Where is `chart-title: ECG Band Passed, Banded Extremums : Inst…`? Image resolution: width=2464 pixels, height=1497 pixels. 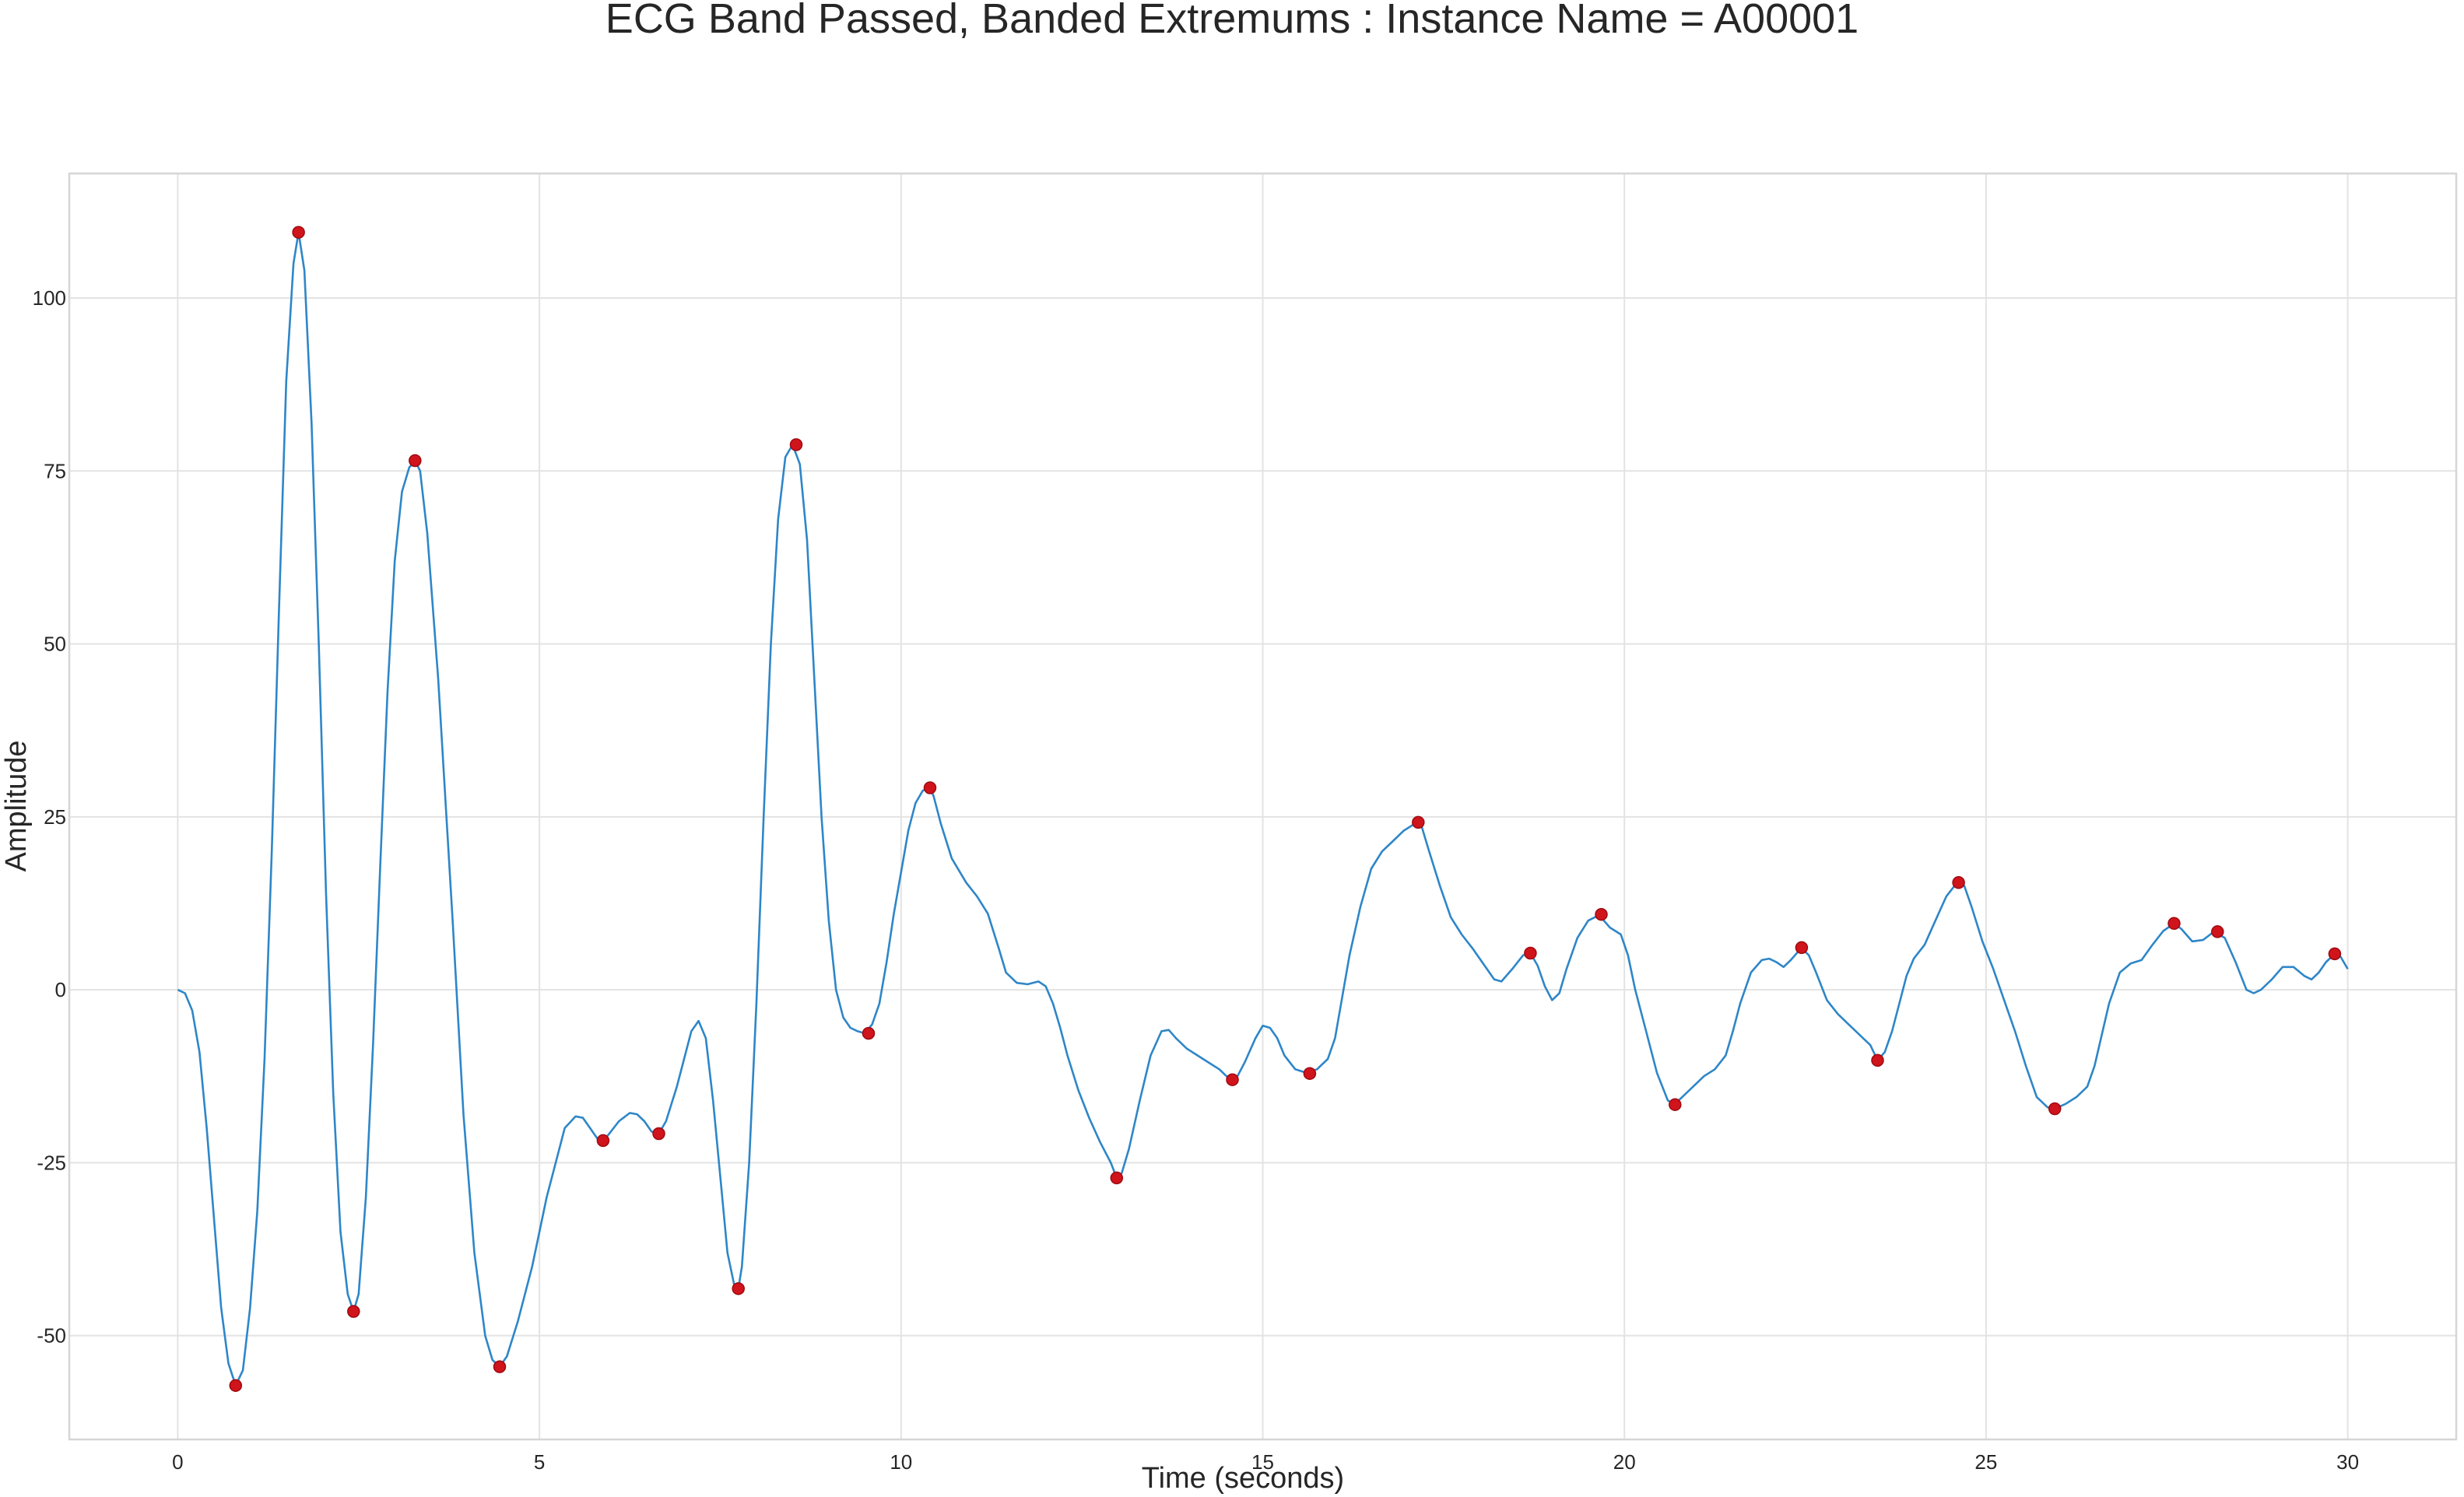
chart-title: ECG Band Passed, Banded Extremums : Inst… is located at coordinates (1232, 21).